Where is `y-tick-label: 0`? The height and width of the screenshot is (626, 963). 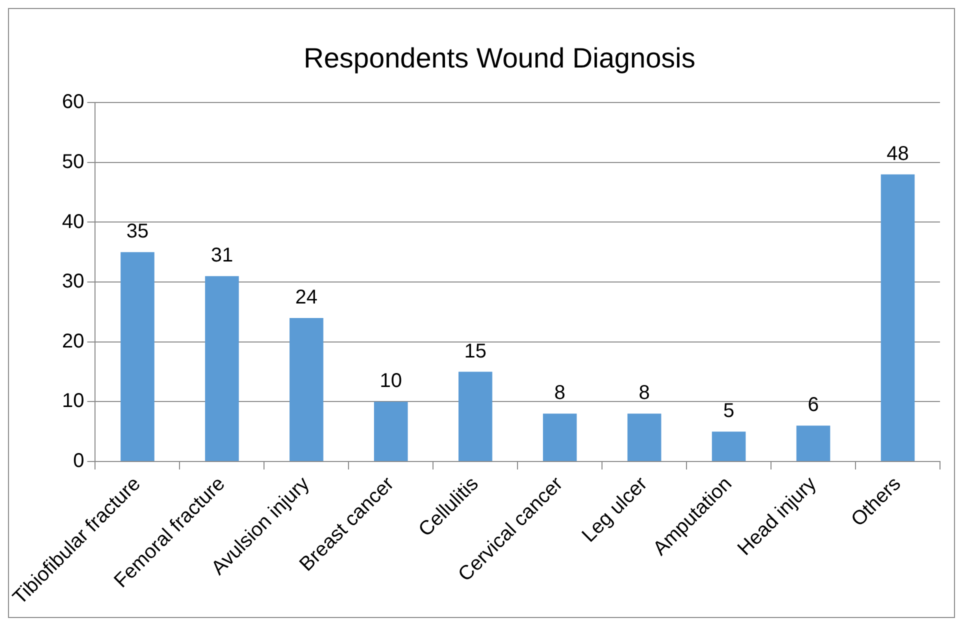 y-tick-label: 0 is located at coordinates (78, 461).